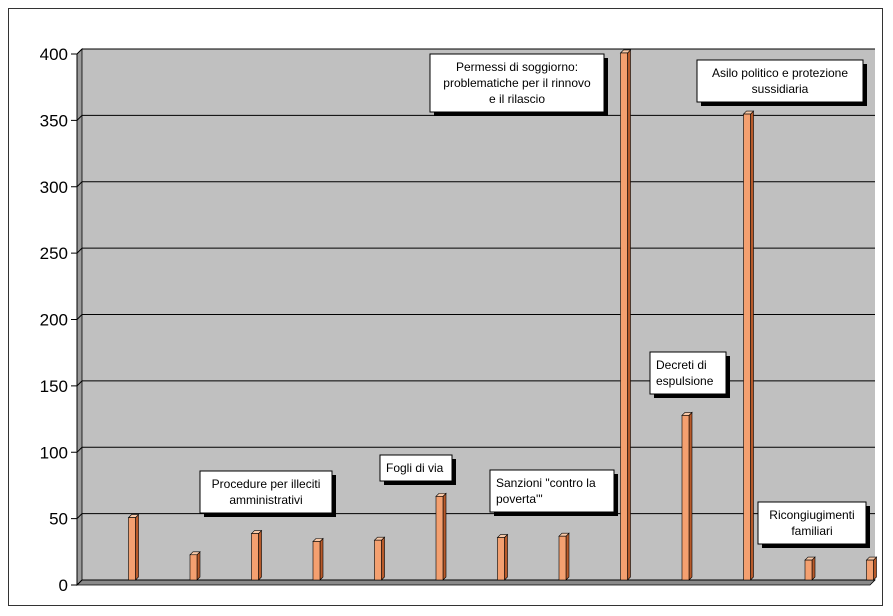 The width and height of the screenshot is (893, 616). What do you see at coordinates (685, 381) in the screenshot?
I see `annotation-text: espulsione` at bounding box center [685, 381].